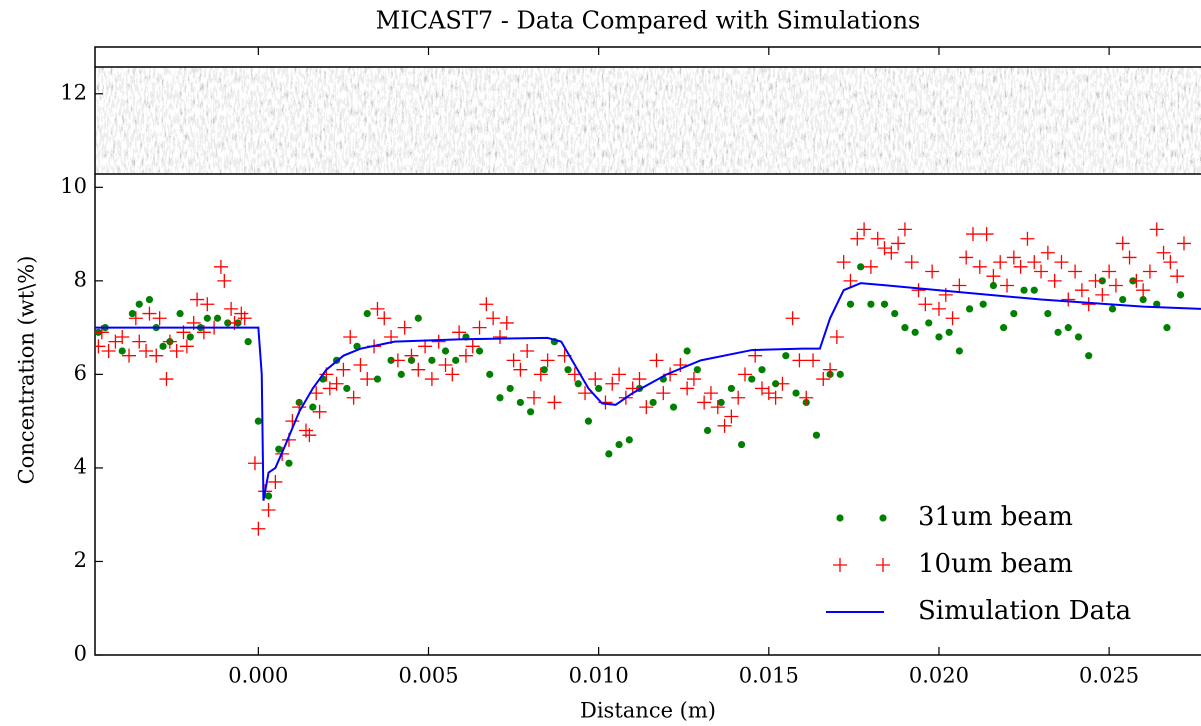 Image resolution: width=1201 pixels, height=726 pixels. Describe the element at coordinates (27, 370) in the screenshot. I see `y-axis-label: Concentration (wt\%)` at that location.